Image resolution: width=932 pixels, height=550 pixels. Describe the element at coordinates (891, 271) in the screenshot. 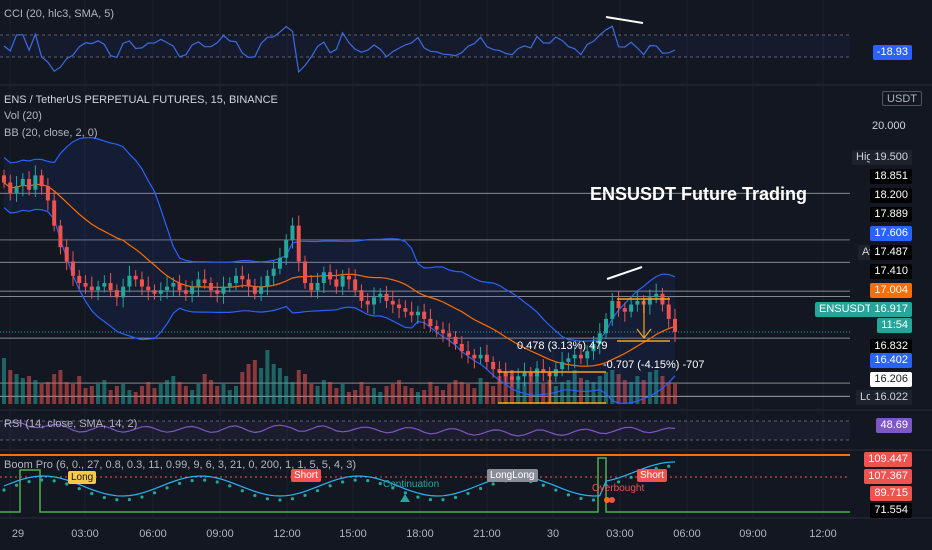

I see `price-tag-5: 17.410` at that location.